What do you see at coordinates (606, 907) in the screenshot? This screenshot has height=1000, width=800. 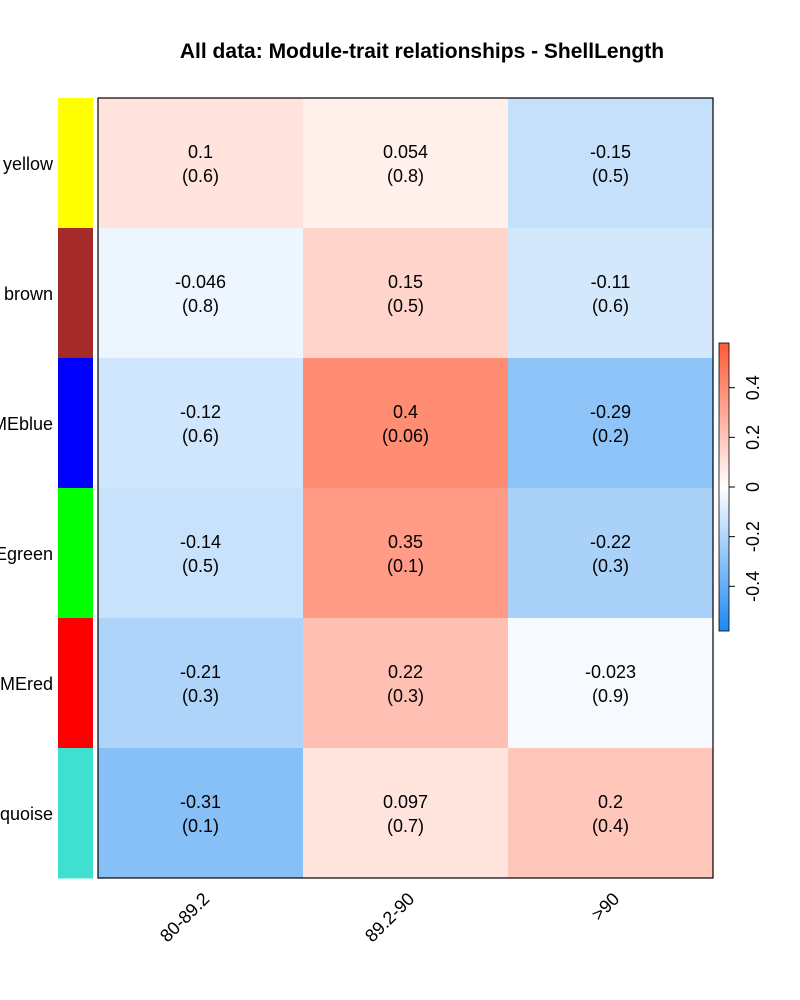 I see `column-label: >90` at bounding box center [606, 907].